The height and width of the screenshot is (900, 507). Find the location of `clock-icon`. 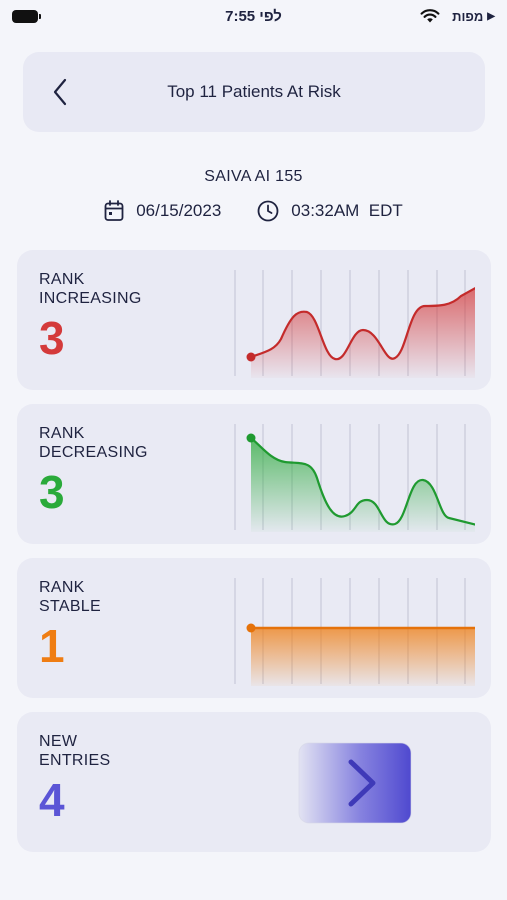

clock-icon is located at coordinates (268, 211).